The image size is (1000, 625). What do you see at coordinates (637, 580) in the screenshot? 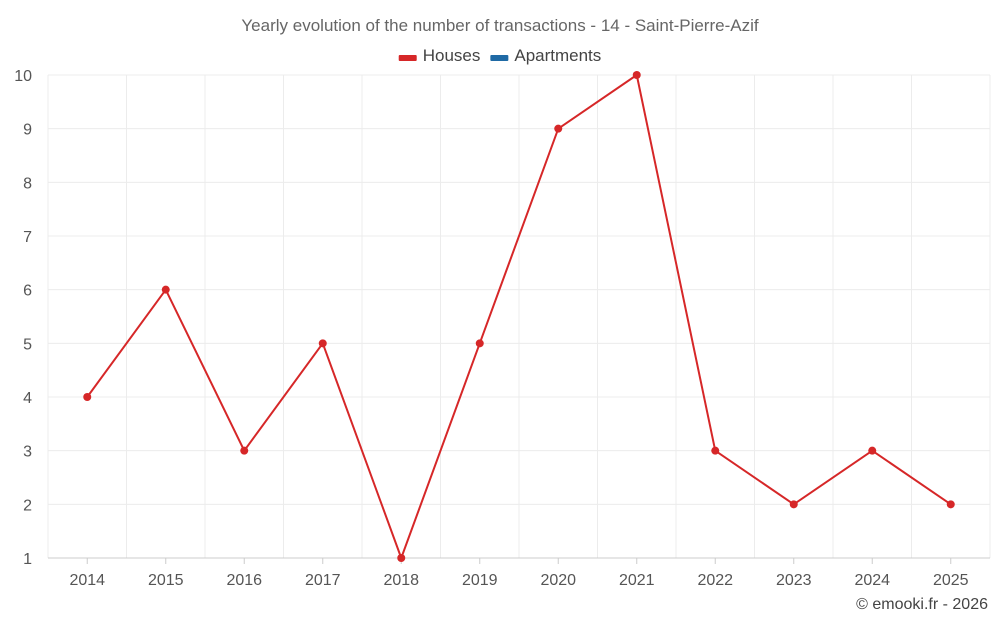
I see `x-tick-label: 2021` at bounding box center [637, 580].